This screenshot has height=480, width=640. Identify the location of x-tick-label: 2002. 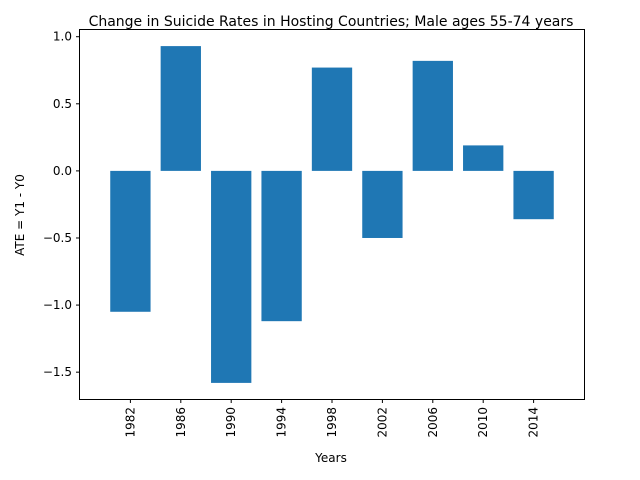
(382, 422).